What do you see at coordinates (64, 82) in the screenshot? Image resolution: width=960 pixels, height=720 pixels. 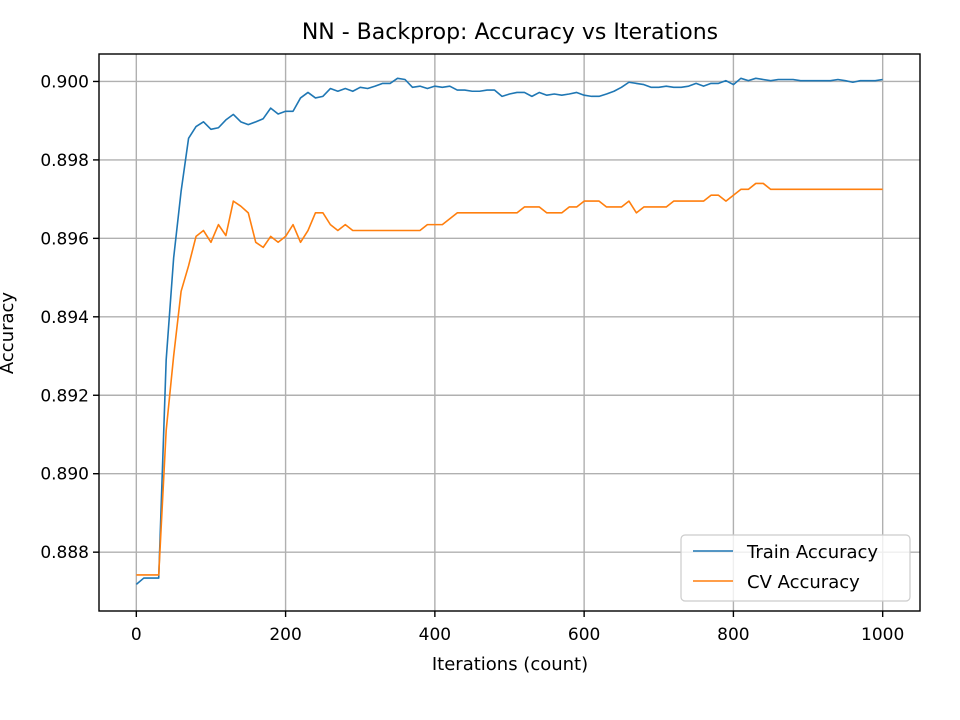 I see `y-tick-label: 0.900` at bounding box center [64, 82].